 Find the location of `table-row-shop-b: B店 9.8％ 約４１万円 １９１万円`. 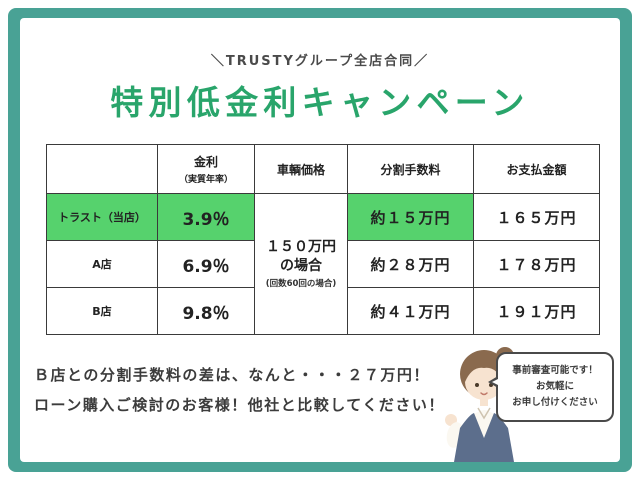

table-row-shop-b: B店 9.8％ 約４１万円 １９１万円 is located at coordinates (323, 311).